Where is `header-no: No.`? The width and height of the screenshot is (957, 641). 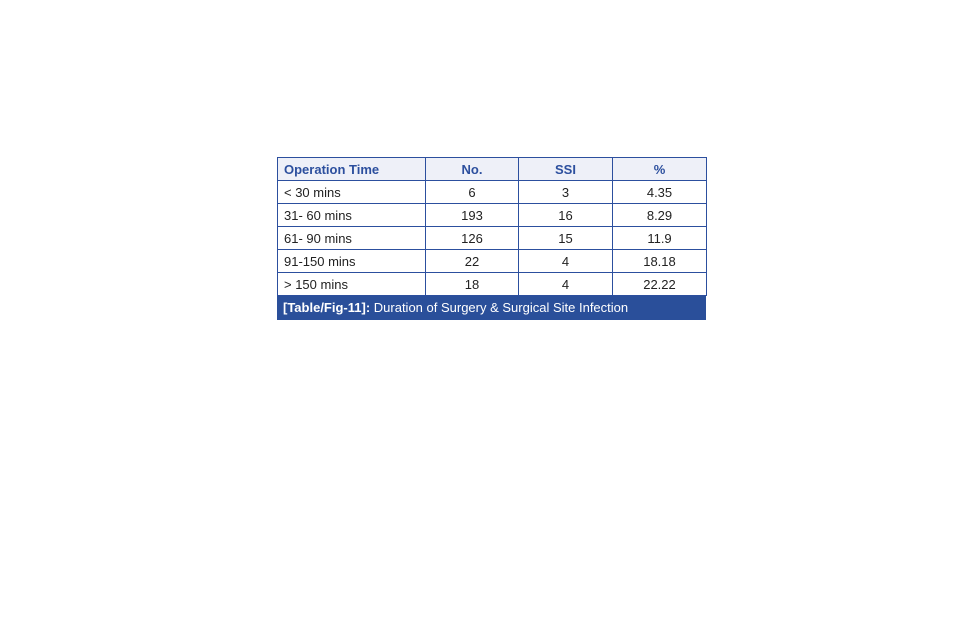
header-no: No. is located at coordinates (472, 169).